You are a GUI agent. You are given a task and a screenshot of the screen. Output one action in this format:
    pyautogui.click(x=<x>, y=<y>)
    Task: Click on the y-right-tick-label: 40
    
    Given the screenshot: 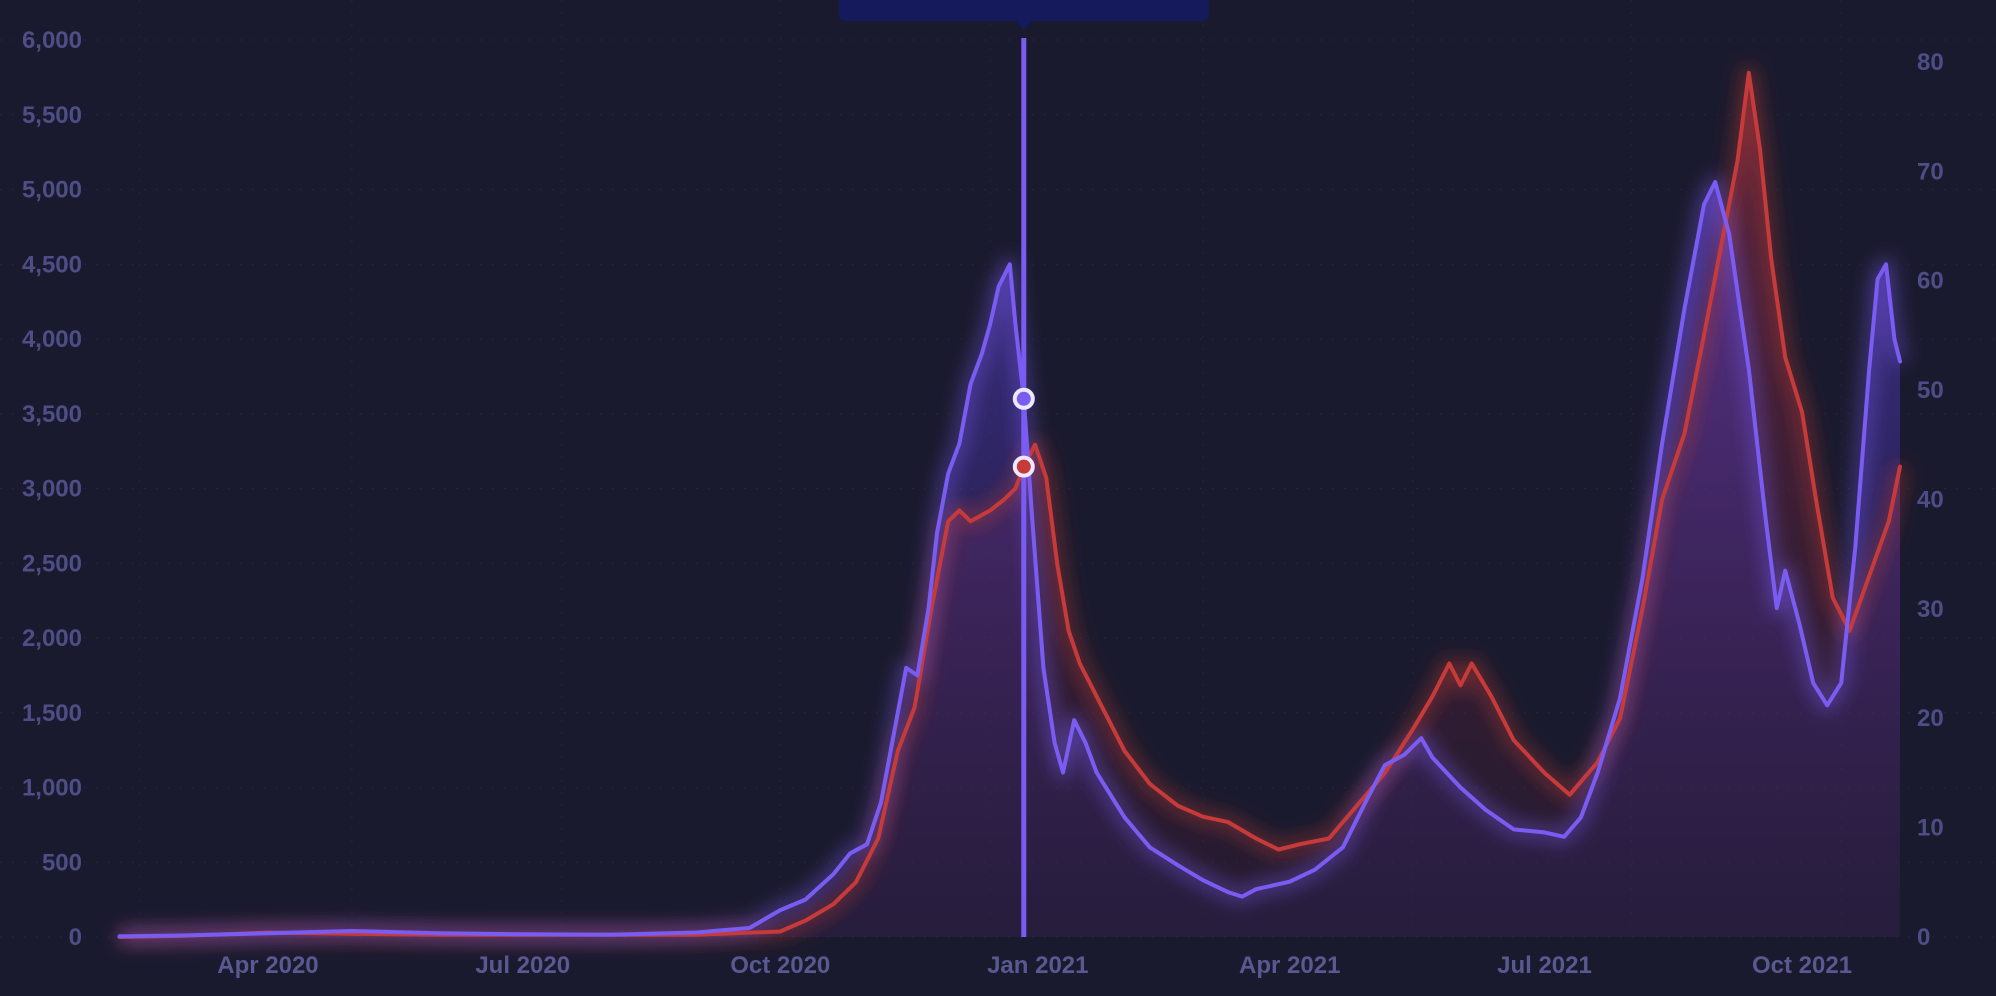 What is the action you would take?
    pyautogui.click(x=1930, y=499)
    